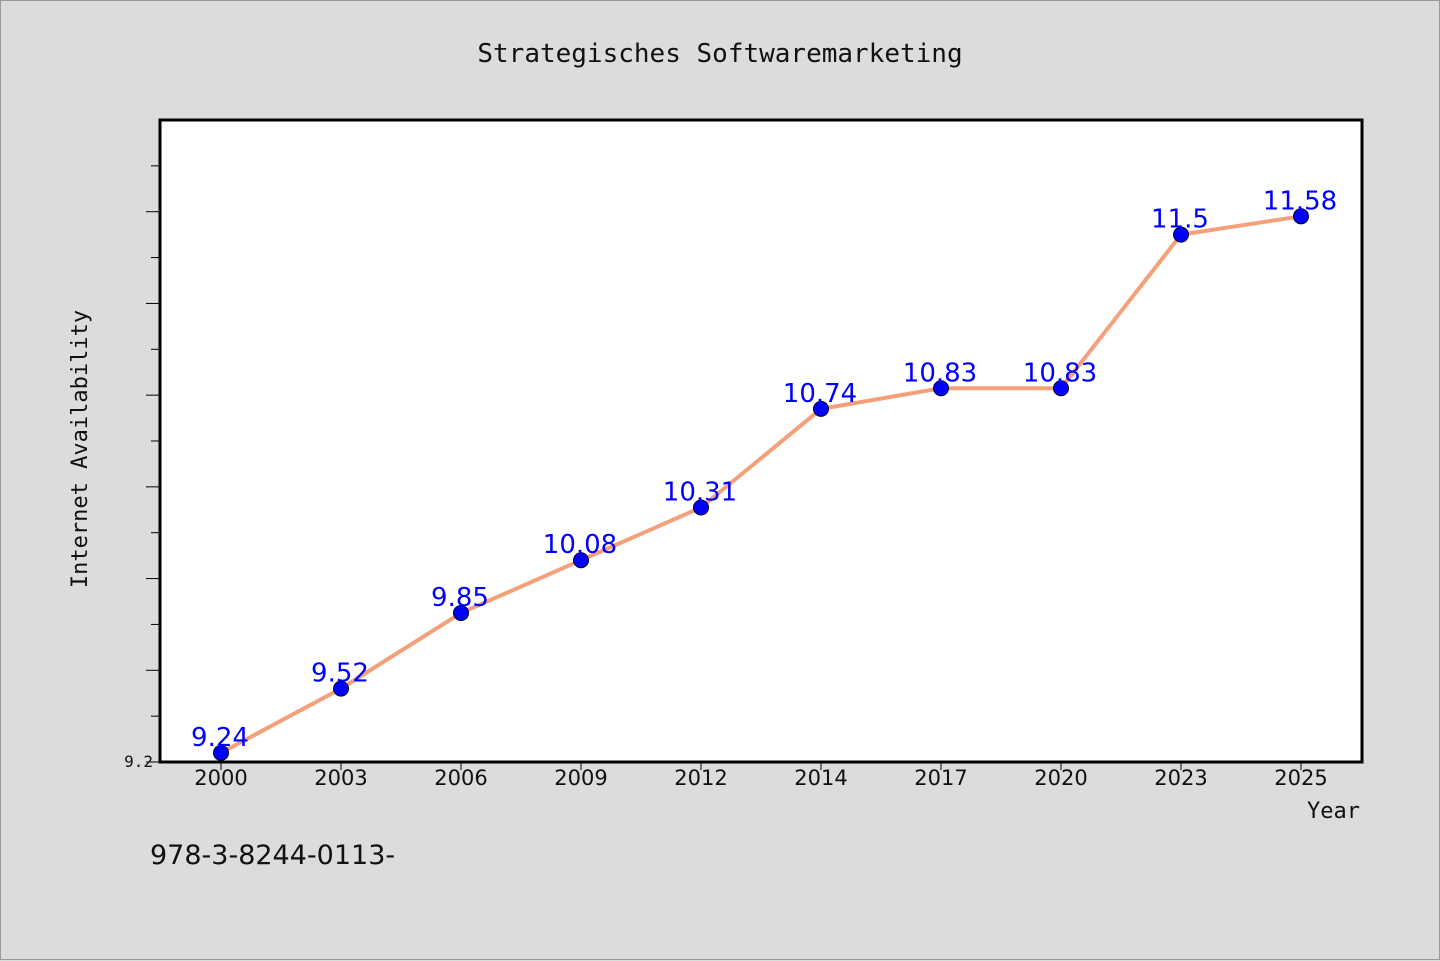  I want to click on data-label: 11.5, so click(1180, 220).